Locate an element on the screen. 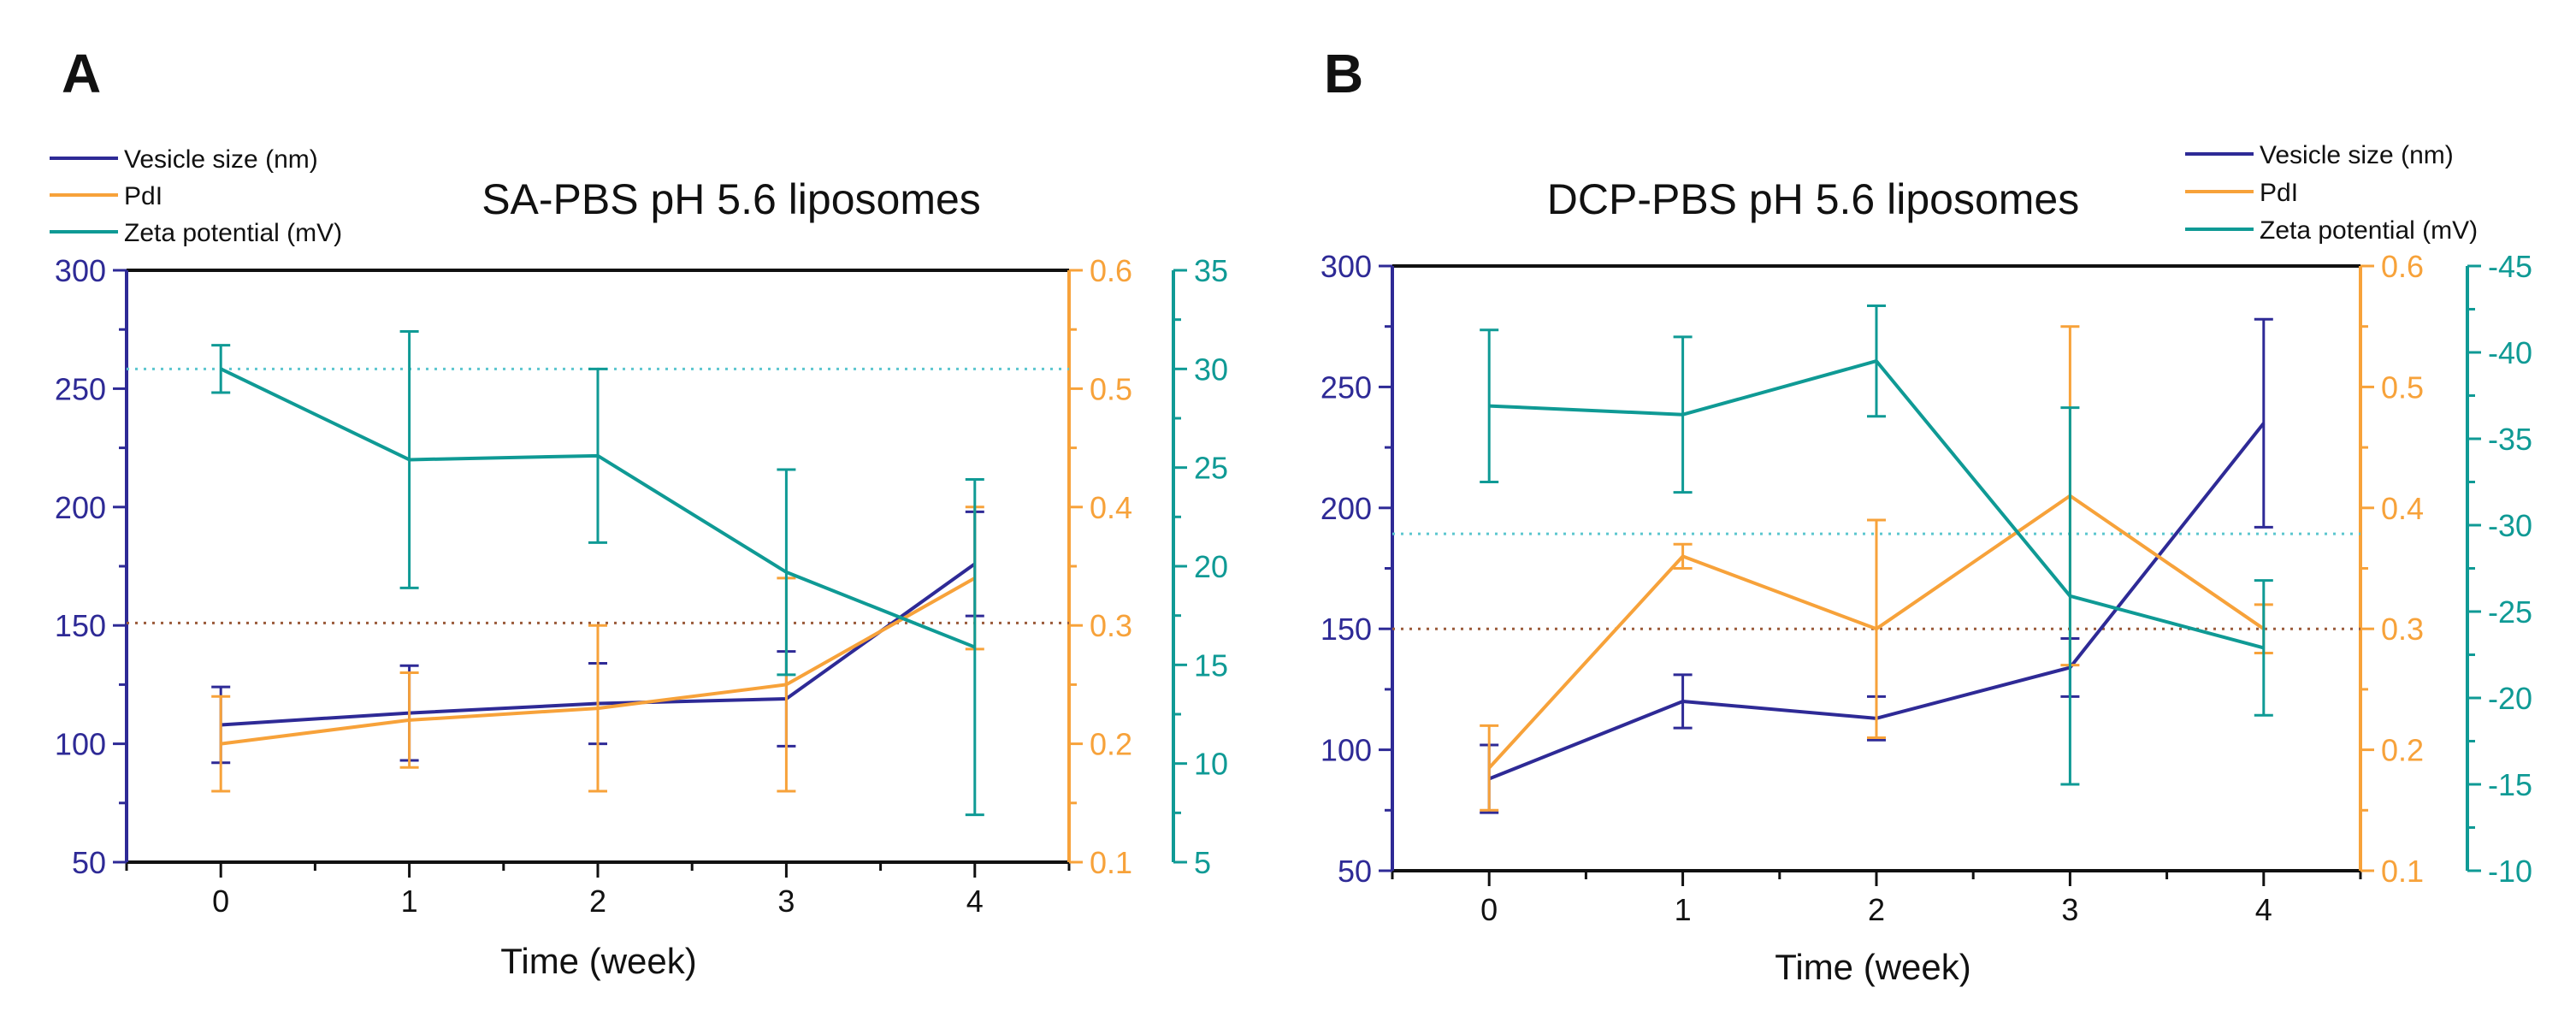 Image resolution: width=2576 pixels, height=1011 pixels. y-tick-label-right2: 30 is located at coordinates (1211, 369).